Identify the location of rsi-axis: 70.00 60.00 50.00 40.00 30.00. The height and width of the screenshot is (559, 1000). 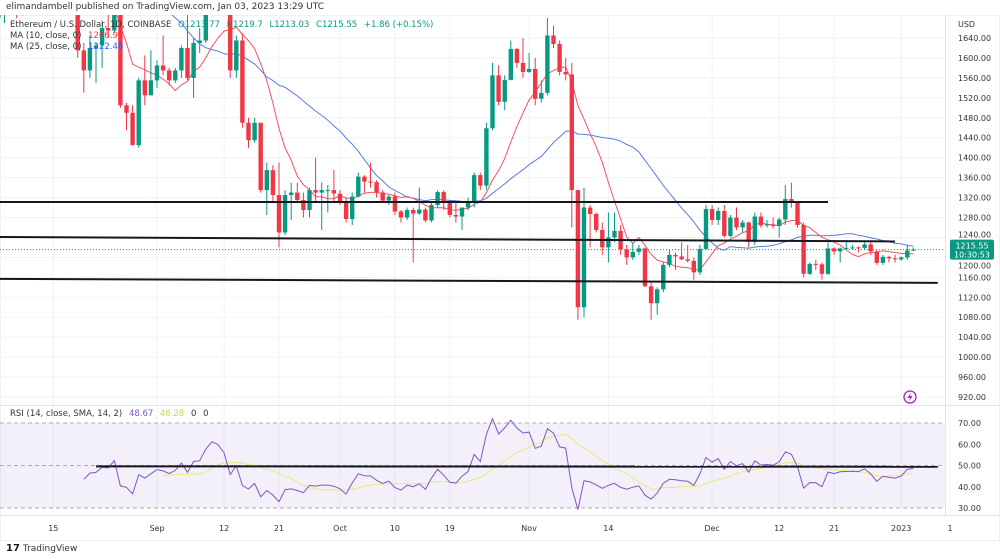
(969, 466).